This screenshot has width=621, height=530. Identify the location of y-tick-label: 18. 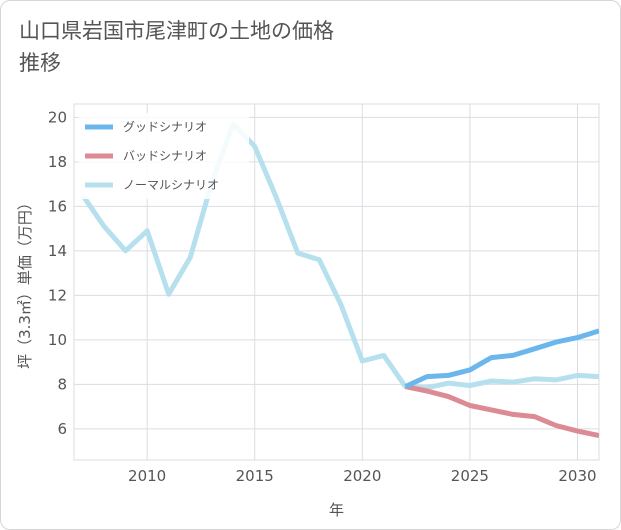
(57, 162).